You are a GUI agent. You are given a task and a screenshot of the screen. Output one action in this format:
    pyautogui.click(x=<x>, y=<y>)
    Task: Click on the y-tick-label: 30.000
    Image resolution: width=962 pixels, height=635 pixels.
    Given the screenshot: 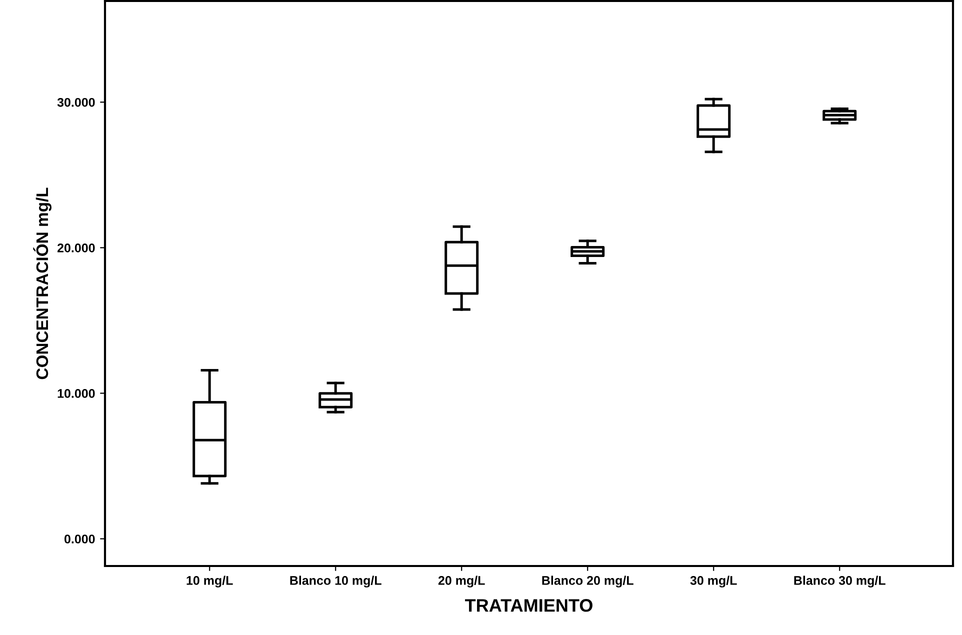 What is the action you would take?
    pyautogui.click(x=76, y=102)
    